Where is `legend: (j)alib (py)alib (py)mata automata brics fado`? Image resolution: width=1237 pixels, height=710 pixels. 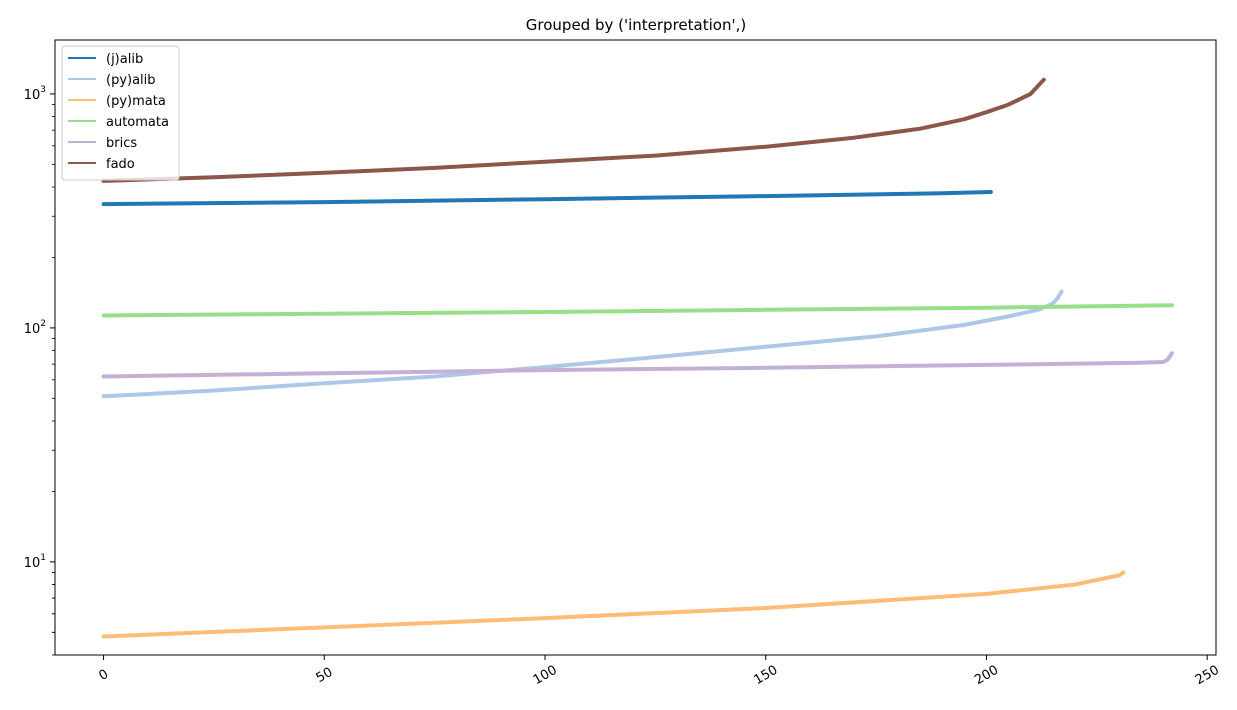 legend: (j)alib (py)alib (py)mata automata brics fado is located at coordinates (120, 113).